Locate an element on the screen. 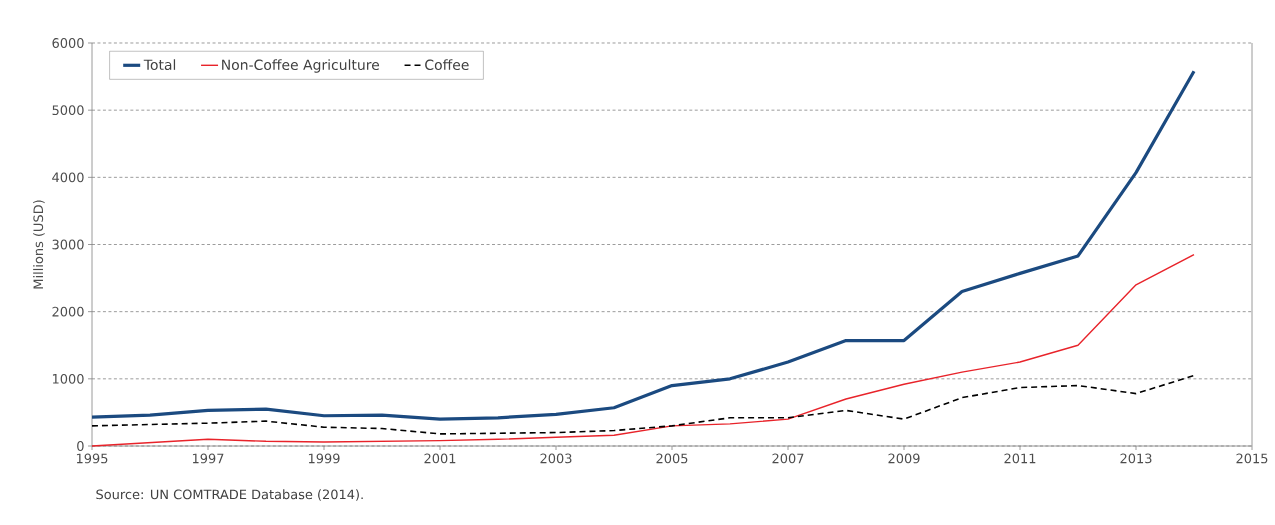 This screenshot has width=1275, height=525. x-tick-label: 1995 is located at coordinates (92, 458).